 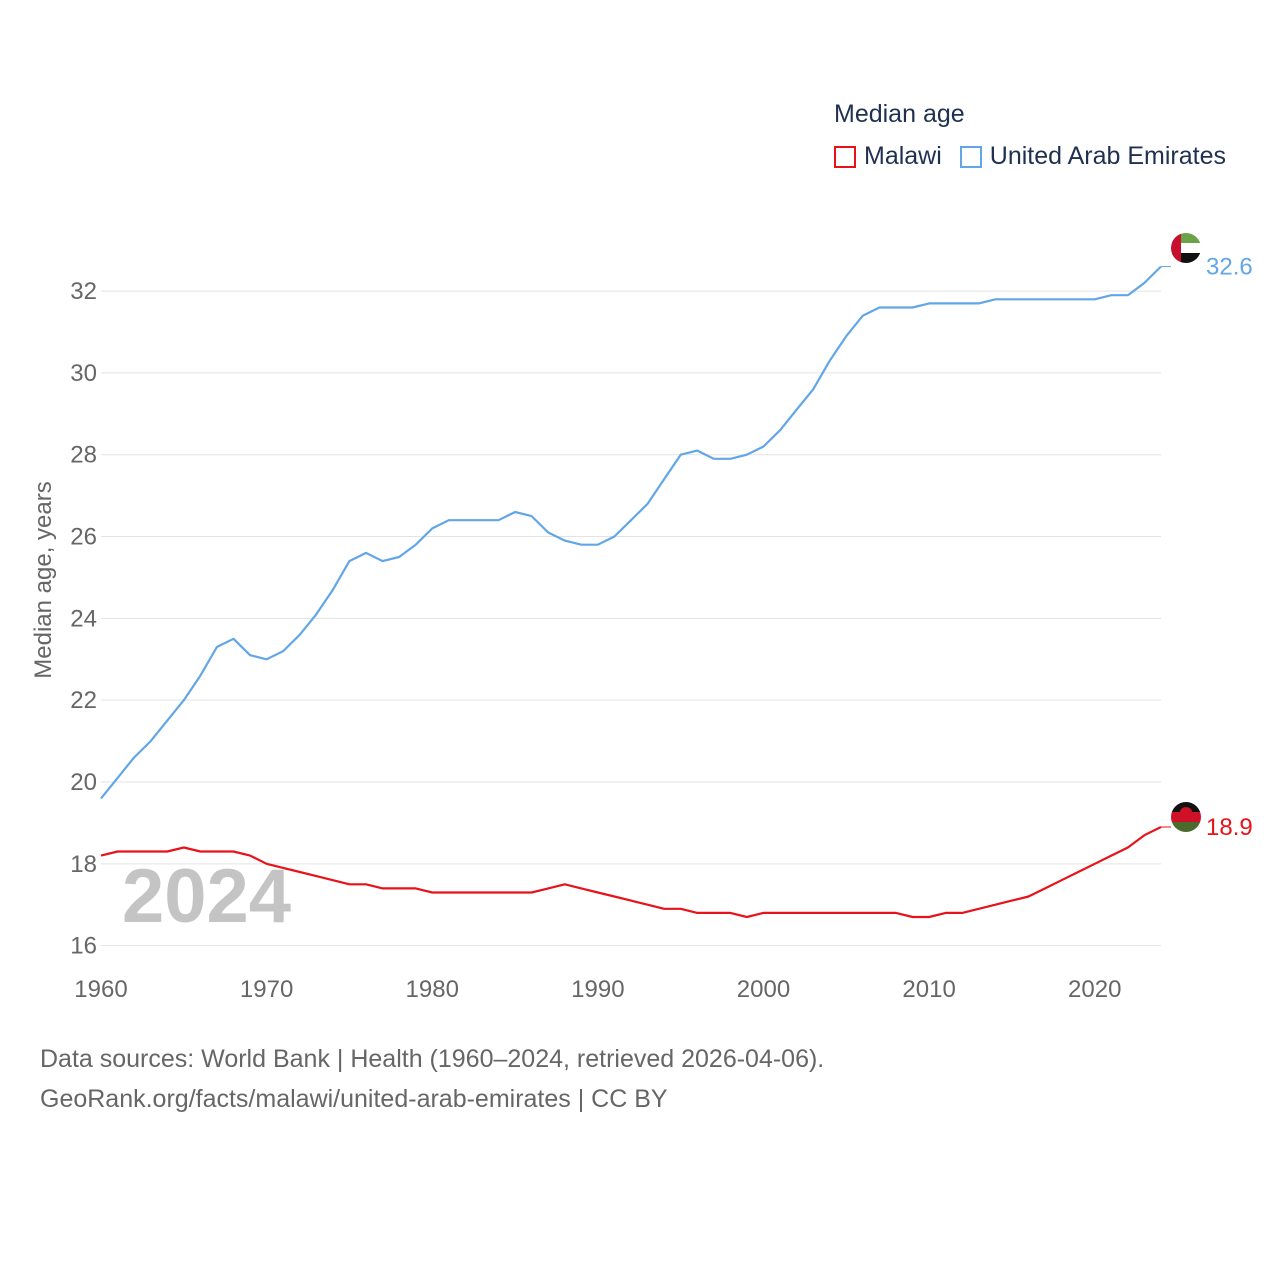 What do you see at coordinates (206, 896) in the screenshot?
I see `year-watermark: 2024` at bounding box center [206, 896].